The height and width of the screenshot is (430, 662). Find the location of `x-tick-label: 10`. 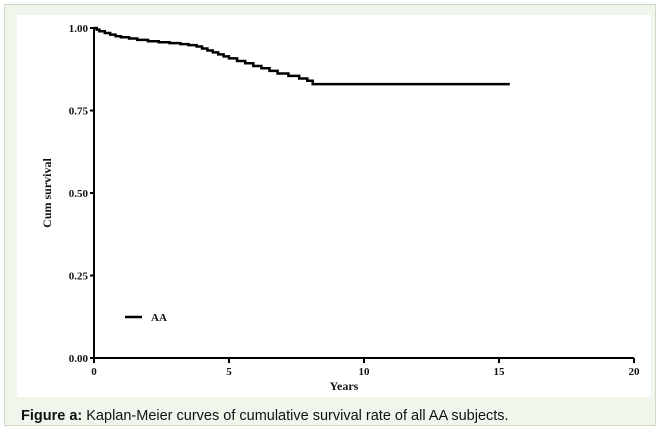

x-tick-label: 10 is located at coordinates (365, 372).